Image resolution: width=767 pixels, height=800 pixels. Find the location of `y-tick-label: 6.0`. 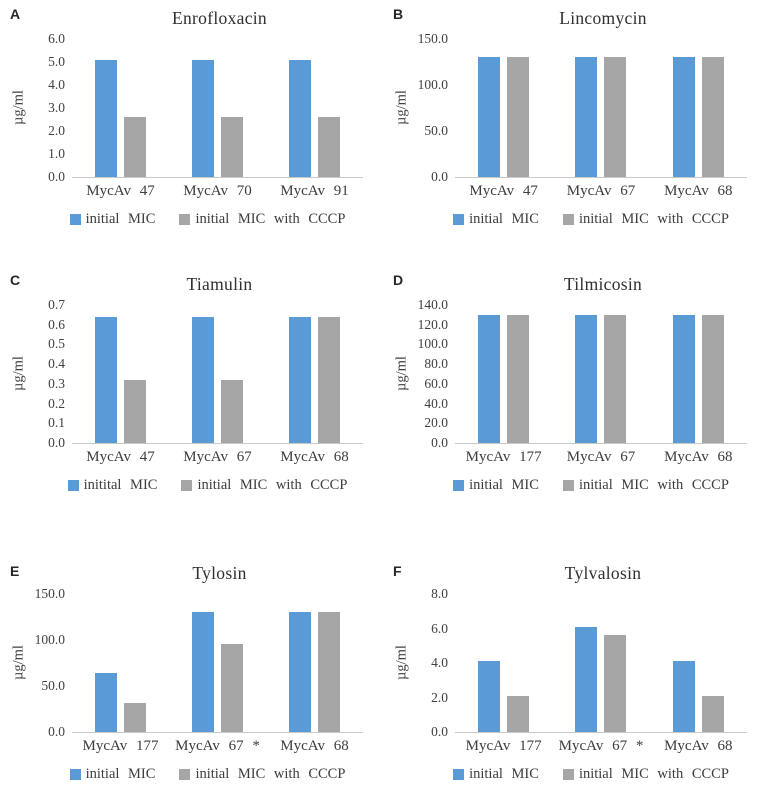

y-tick-label: 6.0 is located at coordinates (56, 38).